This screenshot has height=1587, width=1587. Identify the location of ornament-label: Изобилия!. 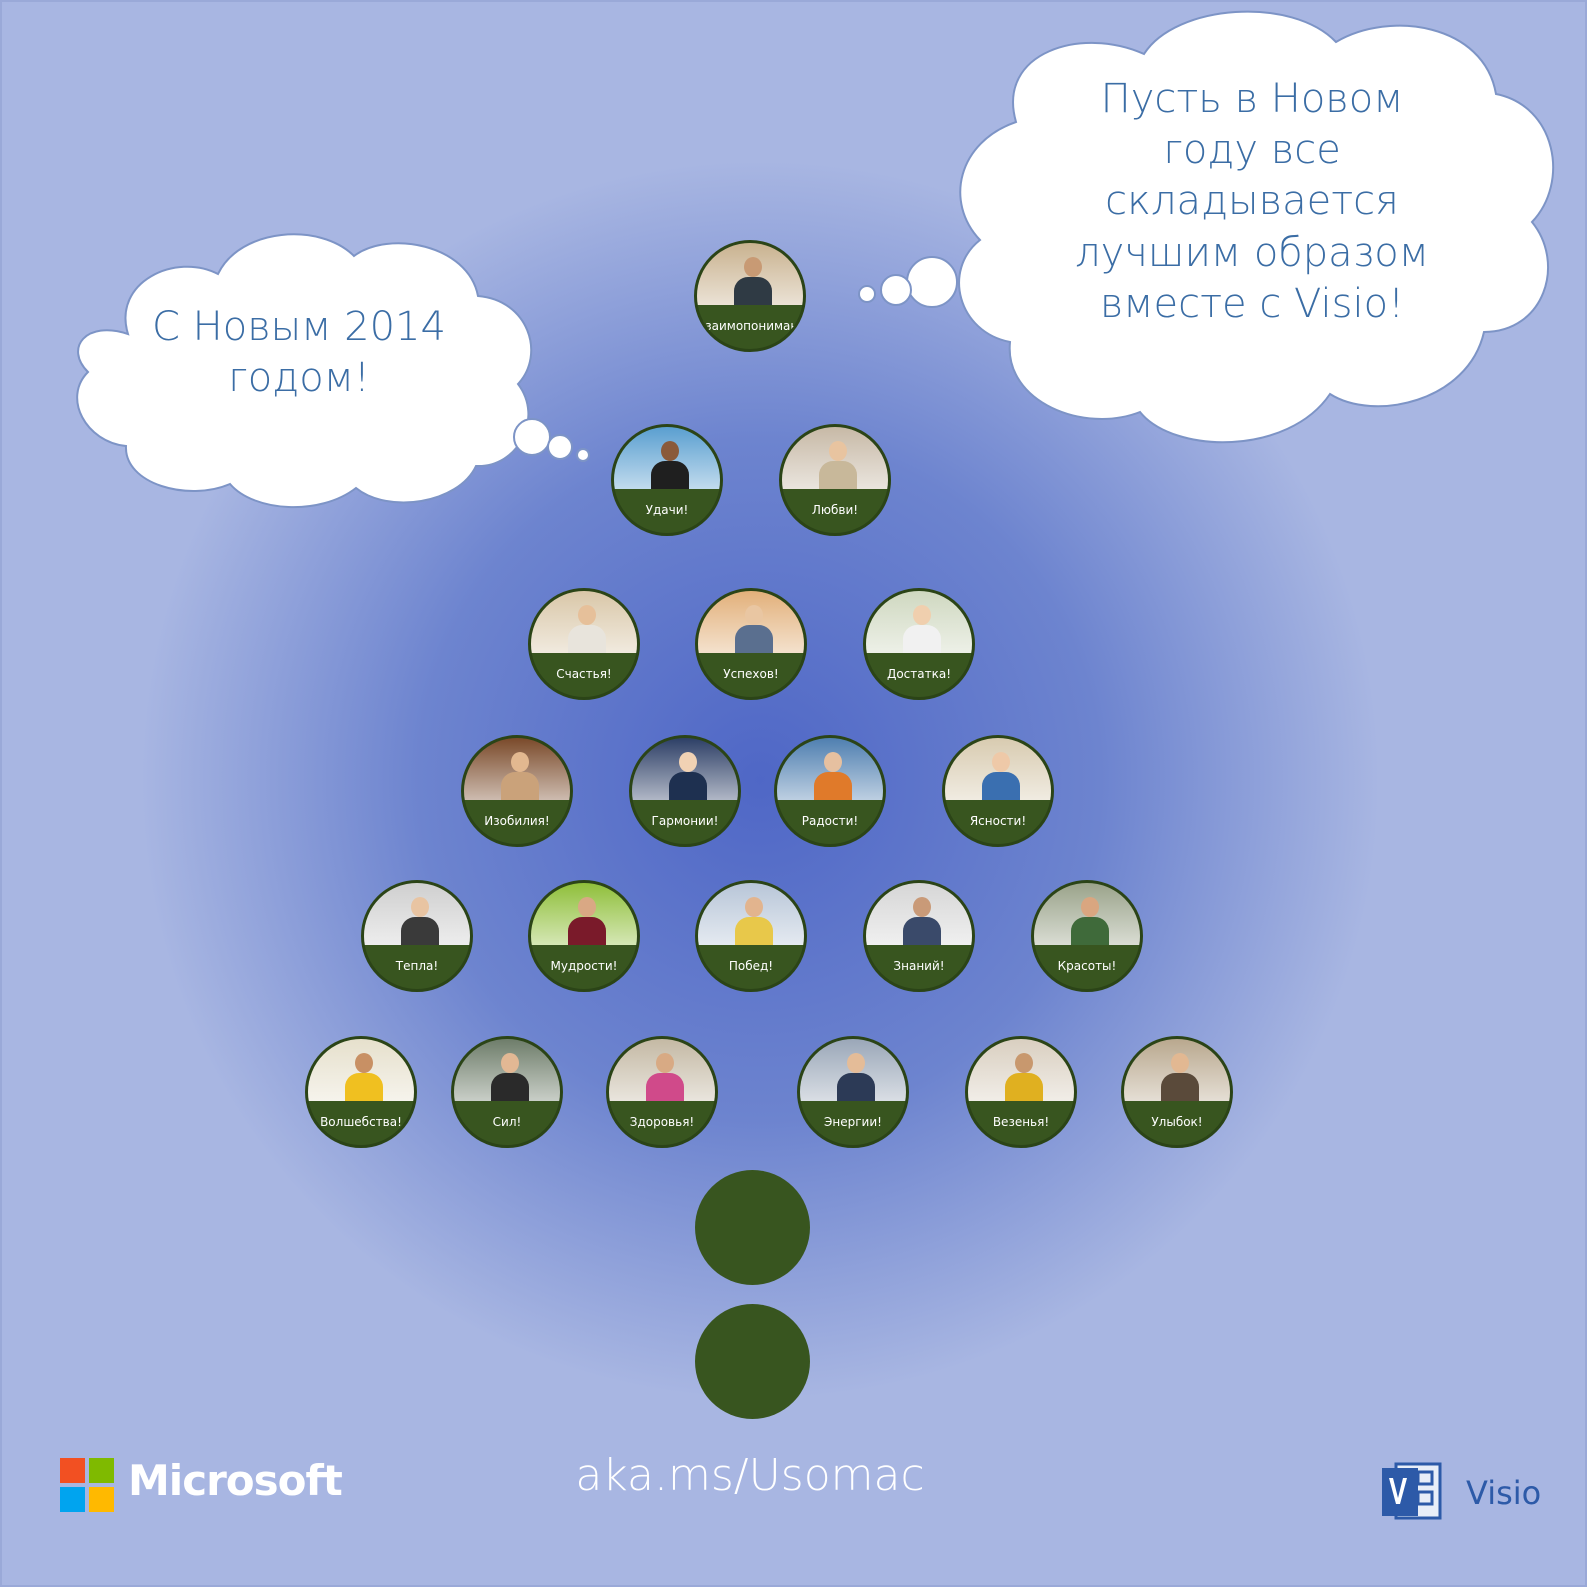
(517, 821).